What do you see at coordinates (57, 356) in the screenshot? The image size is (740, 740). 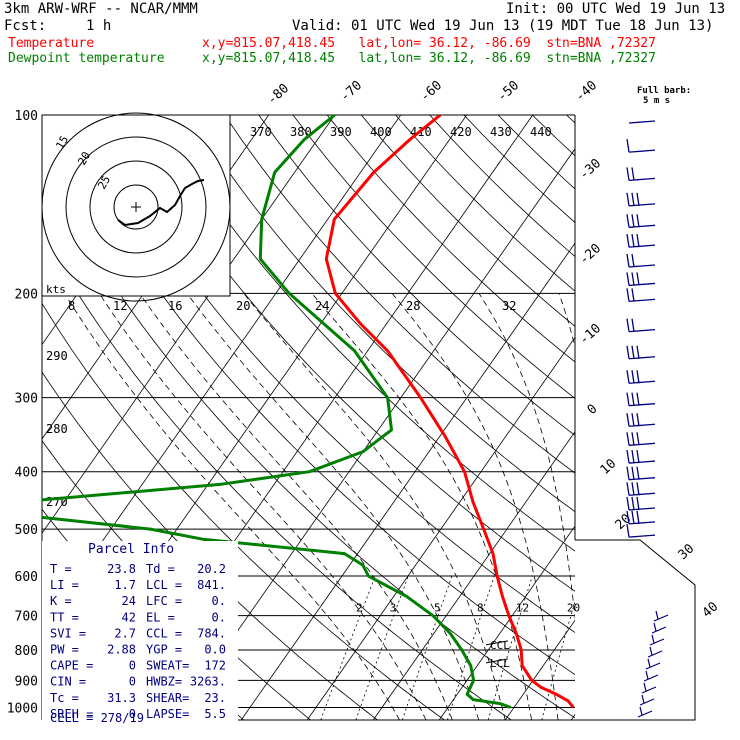 I see `dry-adiabat-label: 290` at bounding box center [57, 356].